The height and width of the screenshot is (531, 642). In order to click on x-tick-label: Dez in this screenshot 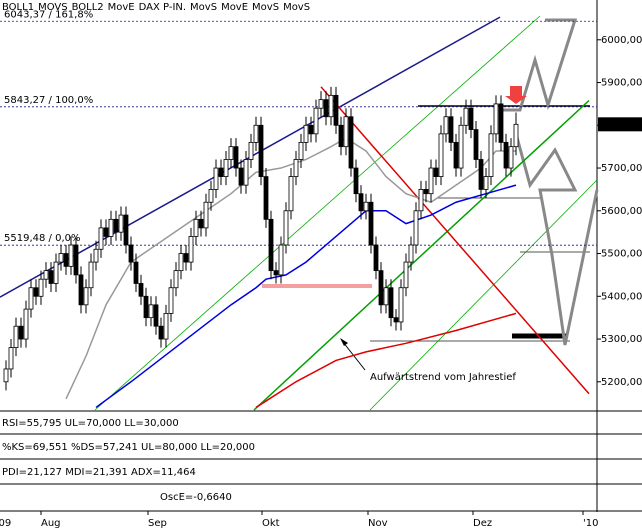, I will do `click(482, 523)`.